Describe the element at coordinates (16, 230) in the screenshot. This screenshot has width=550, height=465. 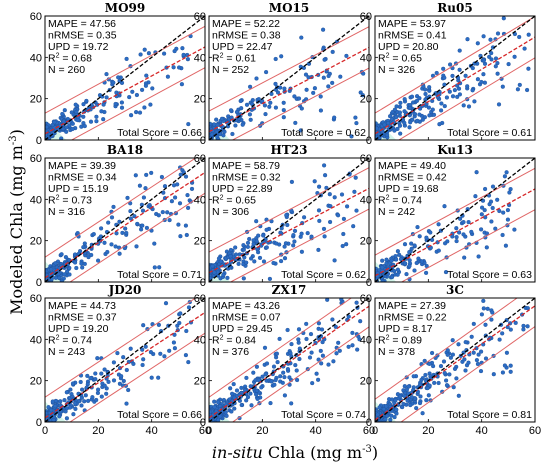
I see `y-axis-label-text: Modeled Chla (mg m` at that location.